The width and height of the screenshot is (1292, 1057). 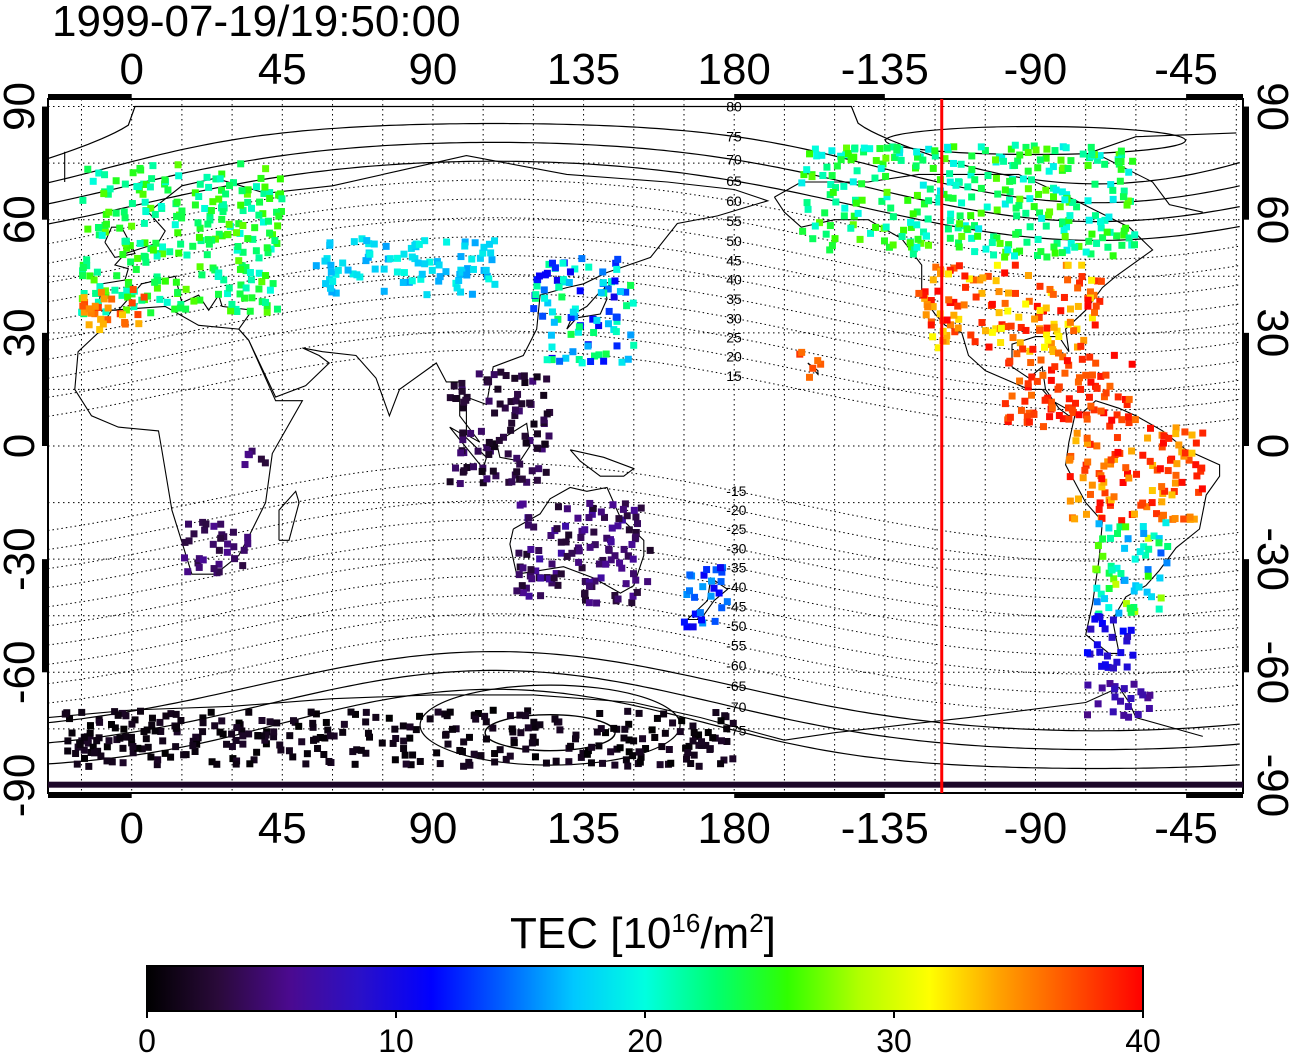 What do you see at coordinates (90, 96) in the screenshot?
I see `frame-bar-top` at bounding box center [90, 96].